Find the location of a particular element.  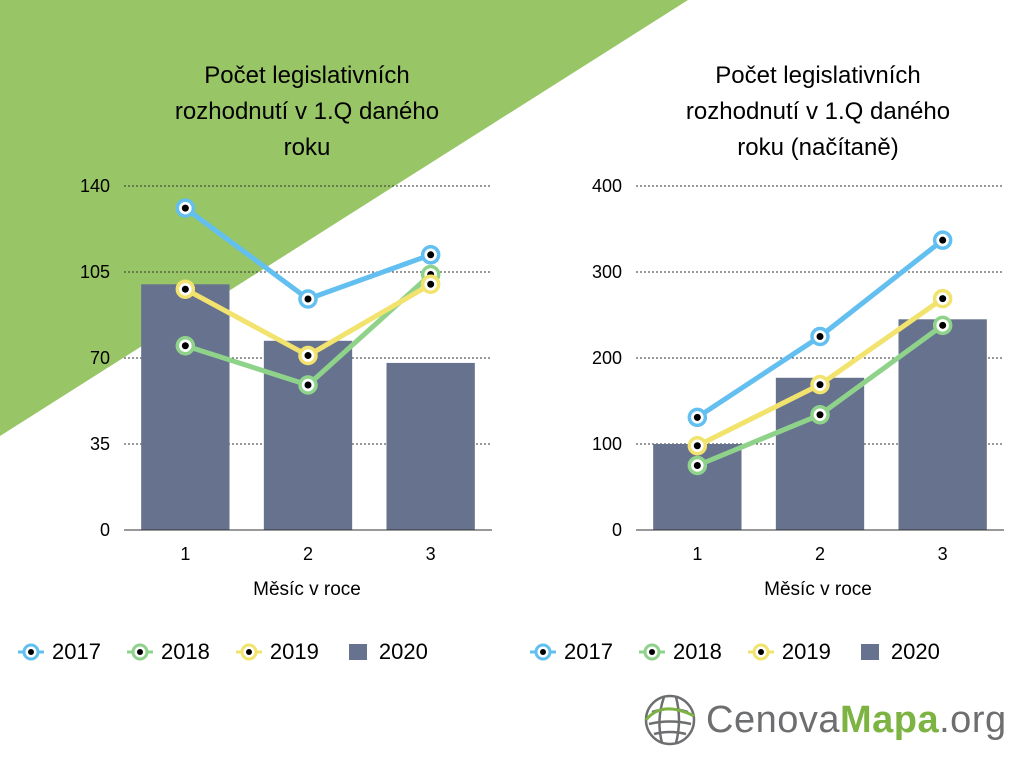

chart-1-title-line-1: Počet legislativních is located at coordinates (307, 75).